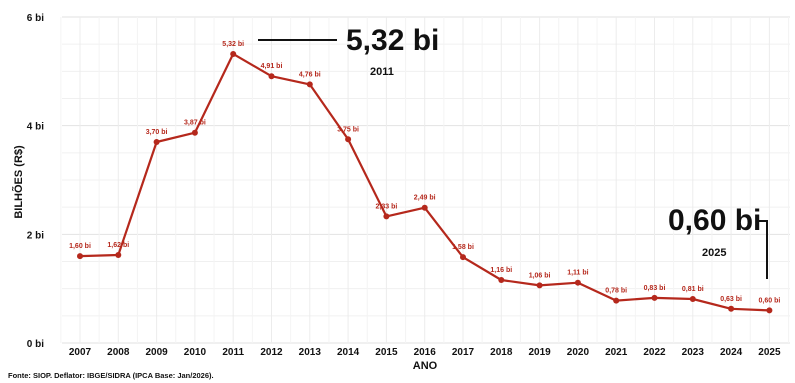 The width and height of the screenshot is (795, 383). I want to click on data-label: 1,06 bi, so click(540, 275).